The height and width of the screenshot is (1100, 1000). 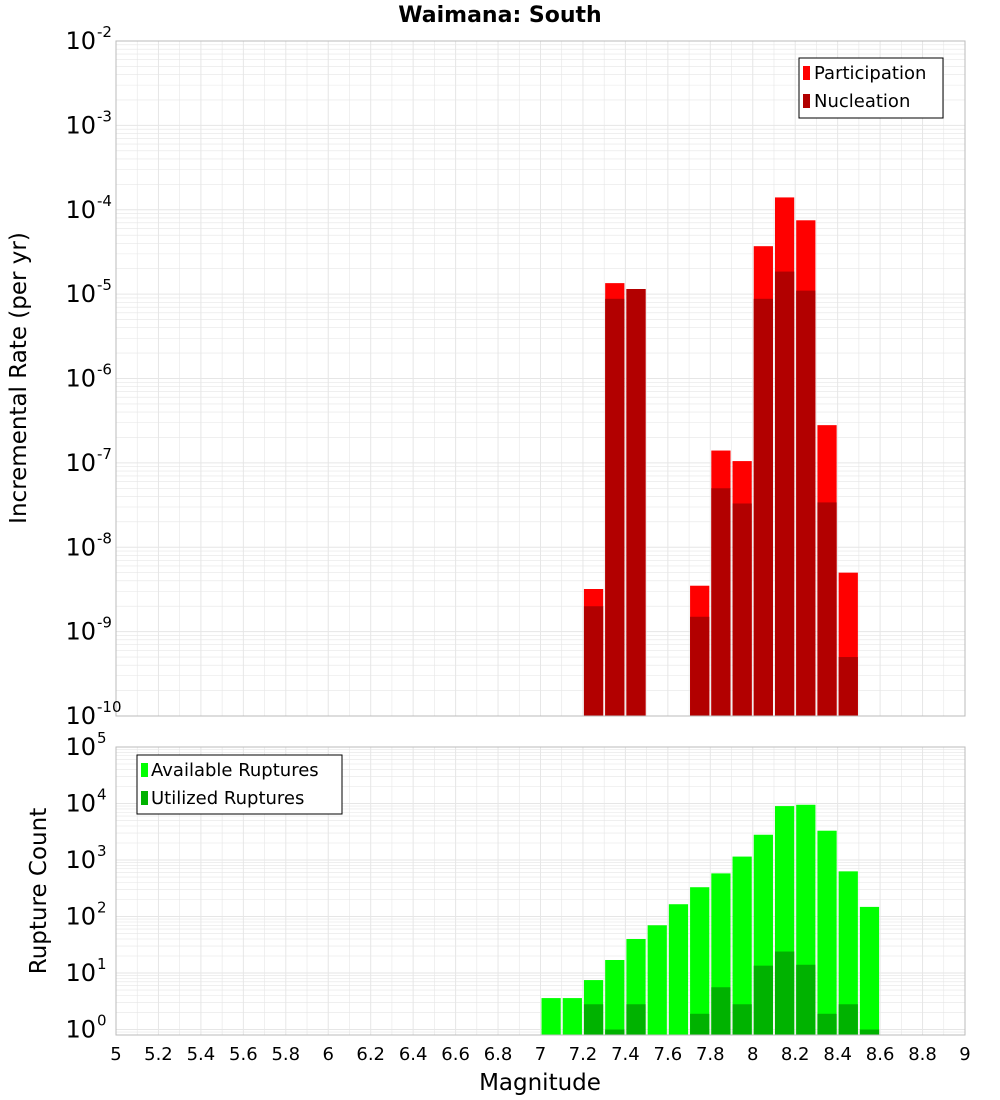 I want to click on x-tick-label: 8.6, so click(x=880, y=1054).